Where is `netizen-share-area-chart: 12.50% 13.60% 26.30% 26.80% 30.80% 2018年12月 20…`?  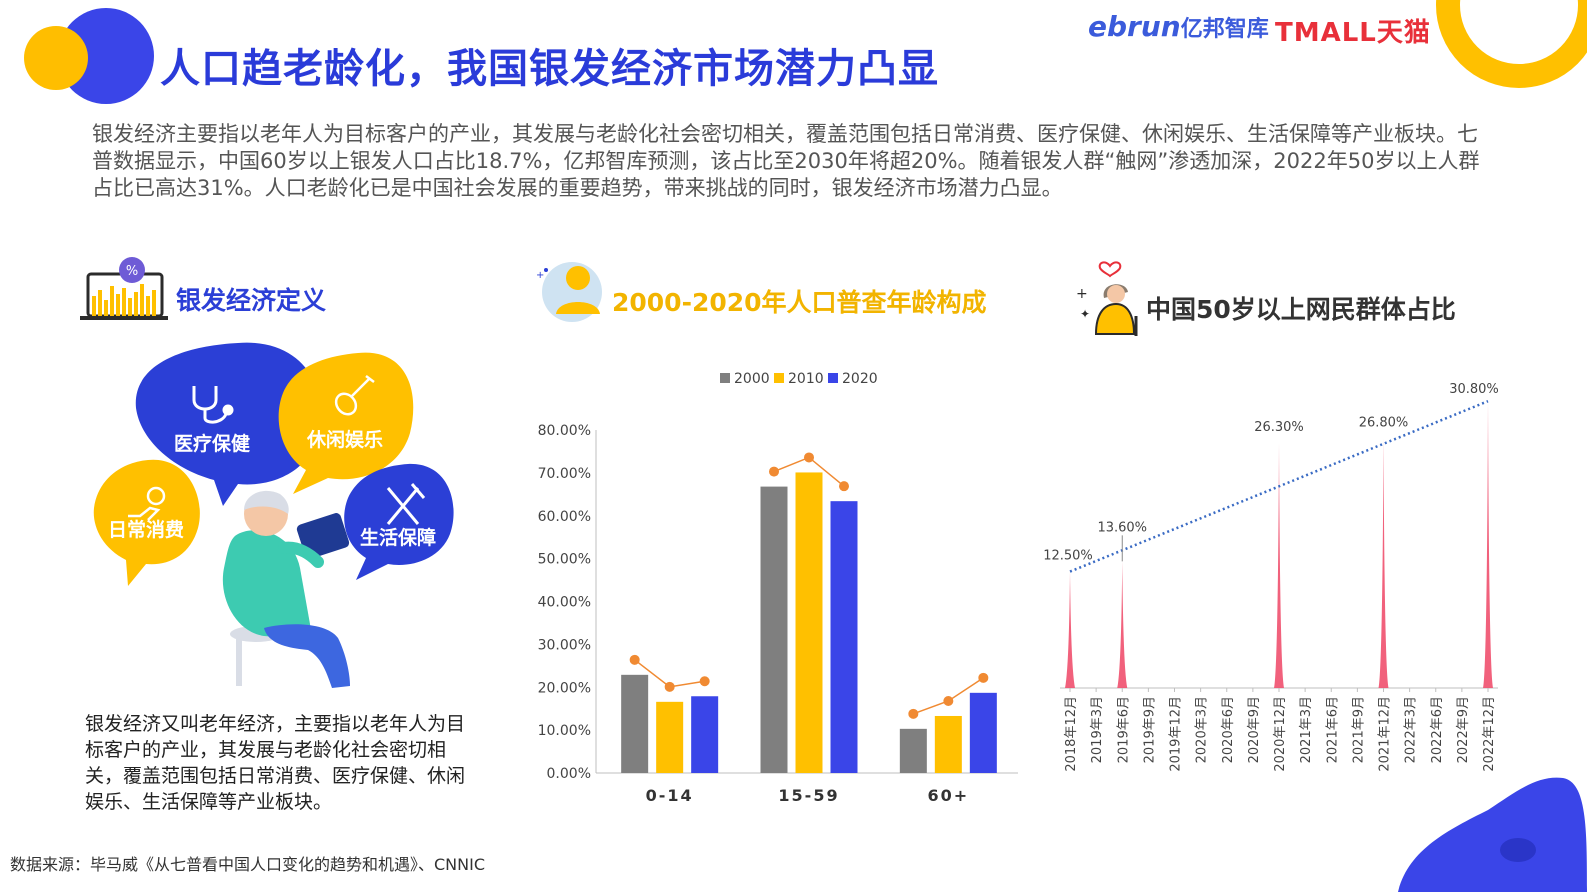 netizen-share-area-chart: 12.50% 13.60% 26.30% 26.80% 30.80% 2018年12月 20… is located at coordinates (1271, 577).